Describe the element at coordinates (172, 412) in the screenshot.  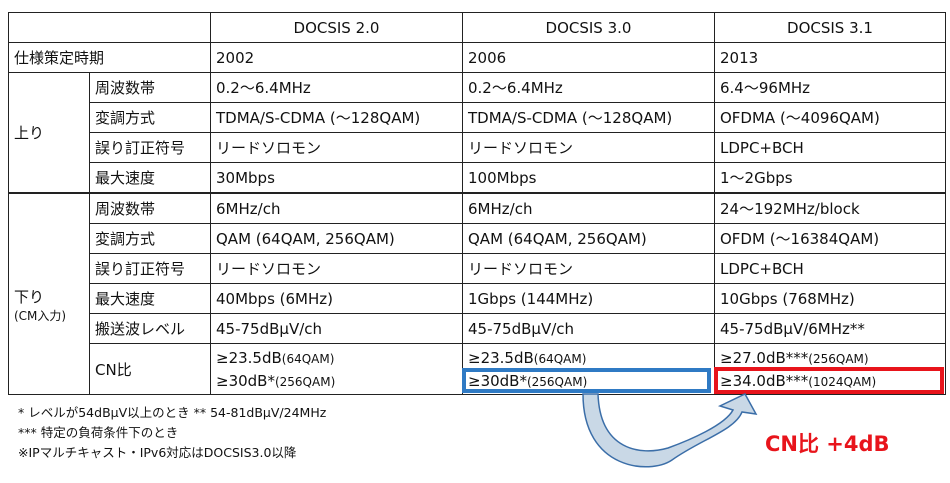
I see `footnote: * レベルが54dBμV以上のとき ** 54-81dBμV/24MHz` at that location.